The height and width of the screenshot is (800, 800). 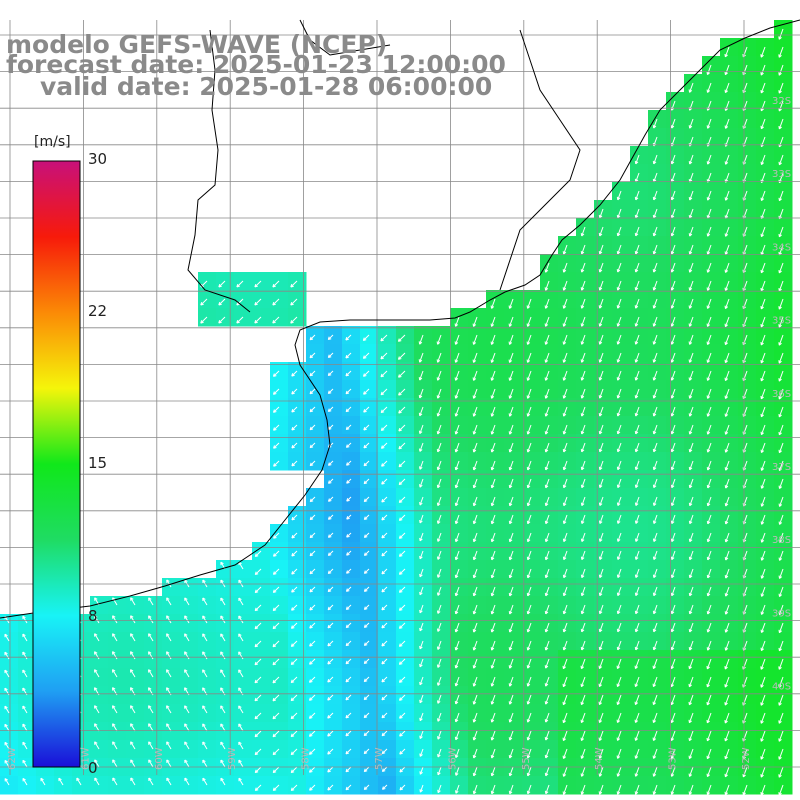 I want to click on colorbar-tick-8: 8, so click(x=93, y=616).